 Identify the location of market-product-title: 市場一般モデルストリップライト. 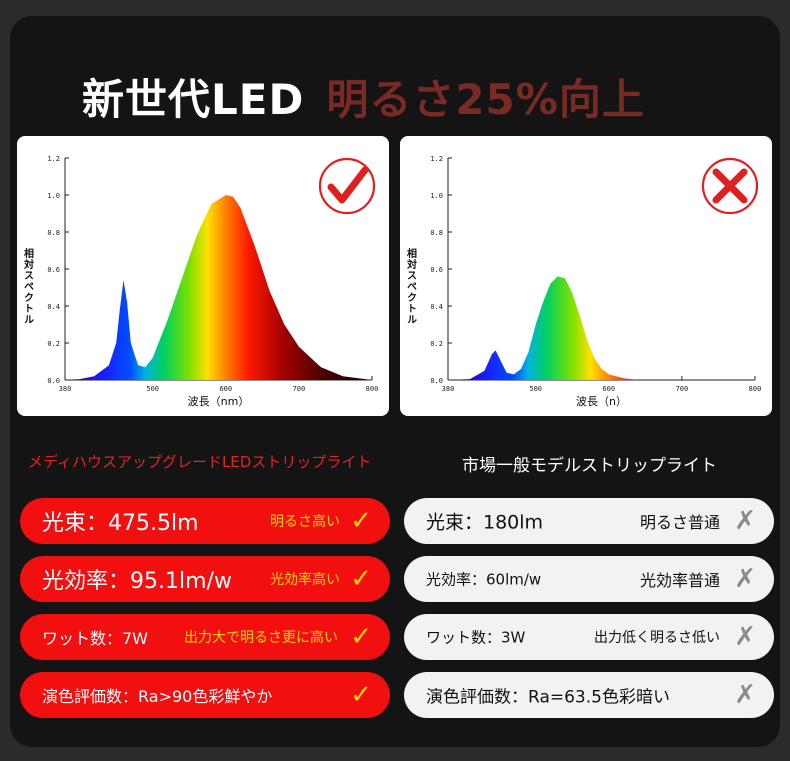
(589, 466).